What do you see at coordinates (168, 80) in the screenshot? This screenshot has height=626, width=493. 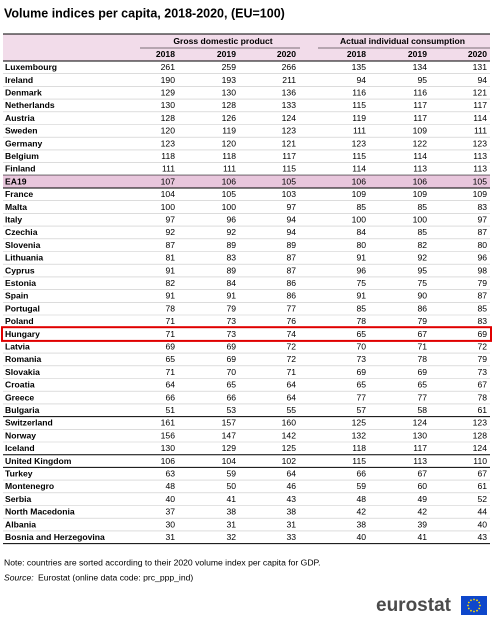 I see `cell-value: 190` at bounding box center [168, 80].